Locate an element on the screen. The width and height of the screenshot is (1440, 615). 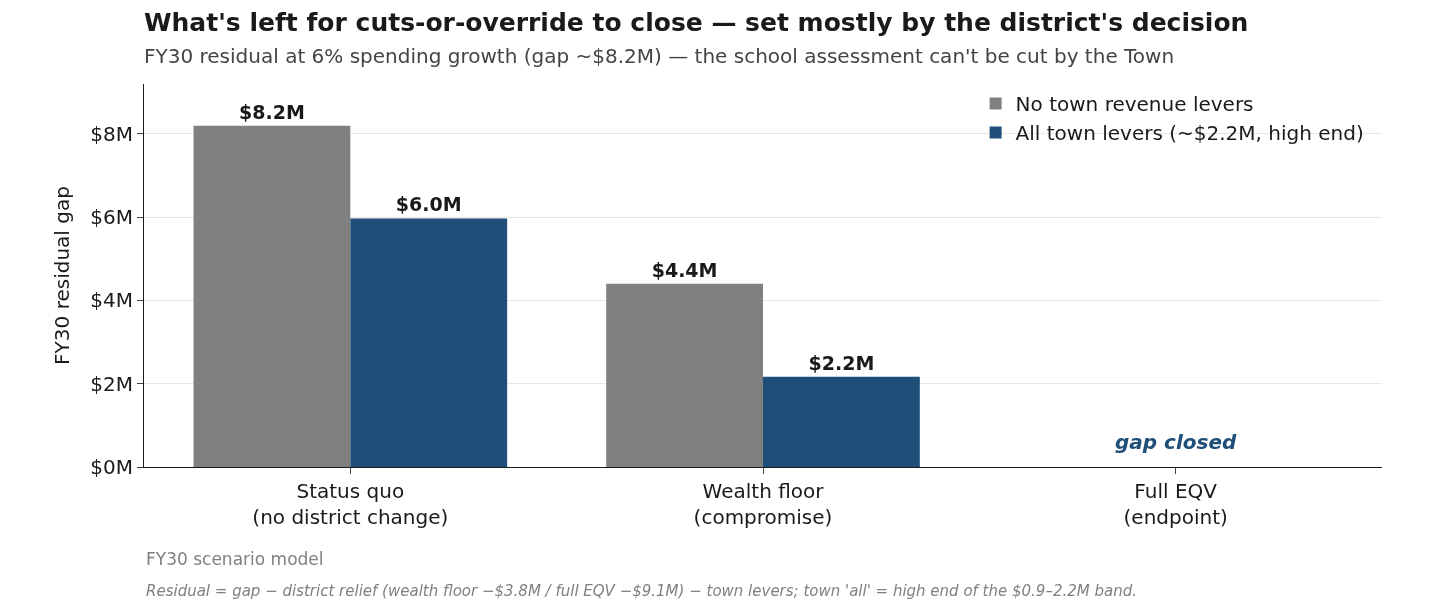
annotation: gap closed is located at coordinates (1176, 442).